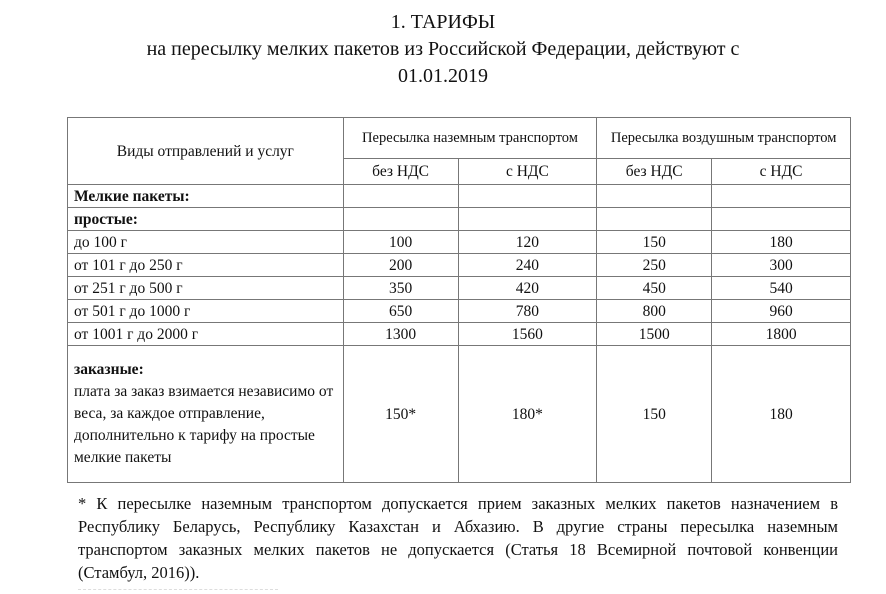 The width and height of the screenshot is (886, 594). What do you see at coordinates (781, 334) in the screenshot?
I see `cell: 1800` at bounding box center [781, 334].